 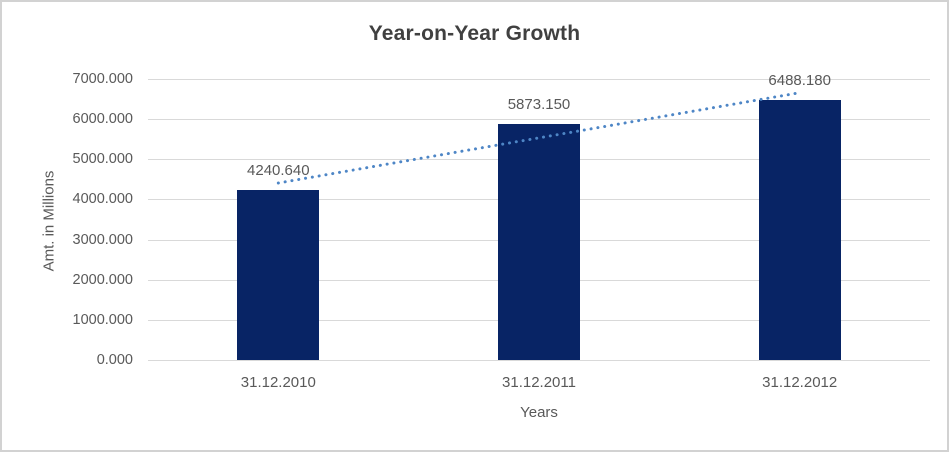 What do you see at coordinates (539, 242) in the screenshot?
I see `bar-31.12.2011` at bounding box center [539, 242].